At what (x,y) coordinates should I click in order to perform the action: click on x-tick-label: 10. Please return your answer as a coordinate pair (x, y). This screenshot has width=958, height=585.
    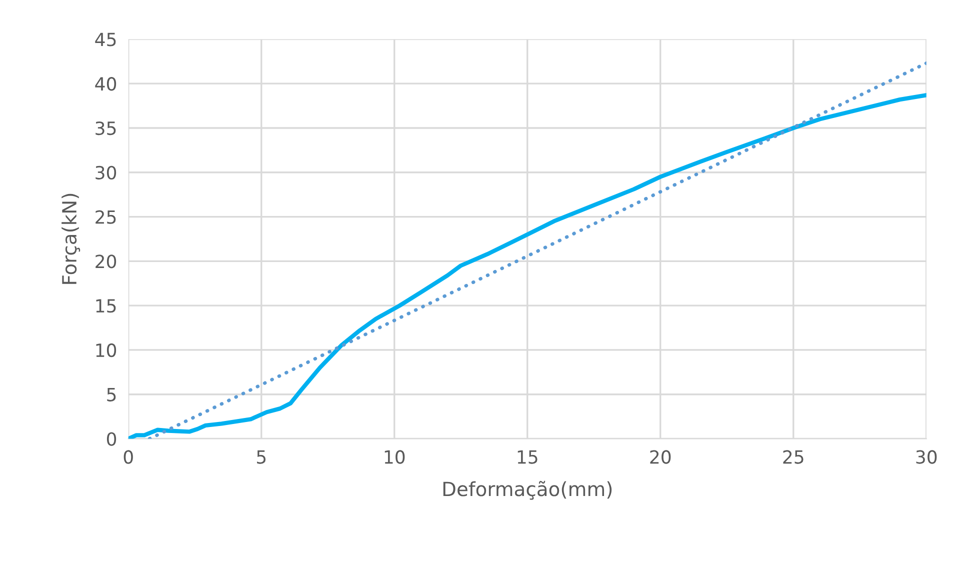
    Looking at the image, I should click on (394, 457).